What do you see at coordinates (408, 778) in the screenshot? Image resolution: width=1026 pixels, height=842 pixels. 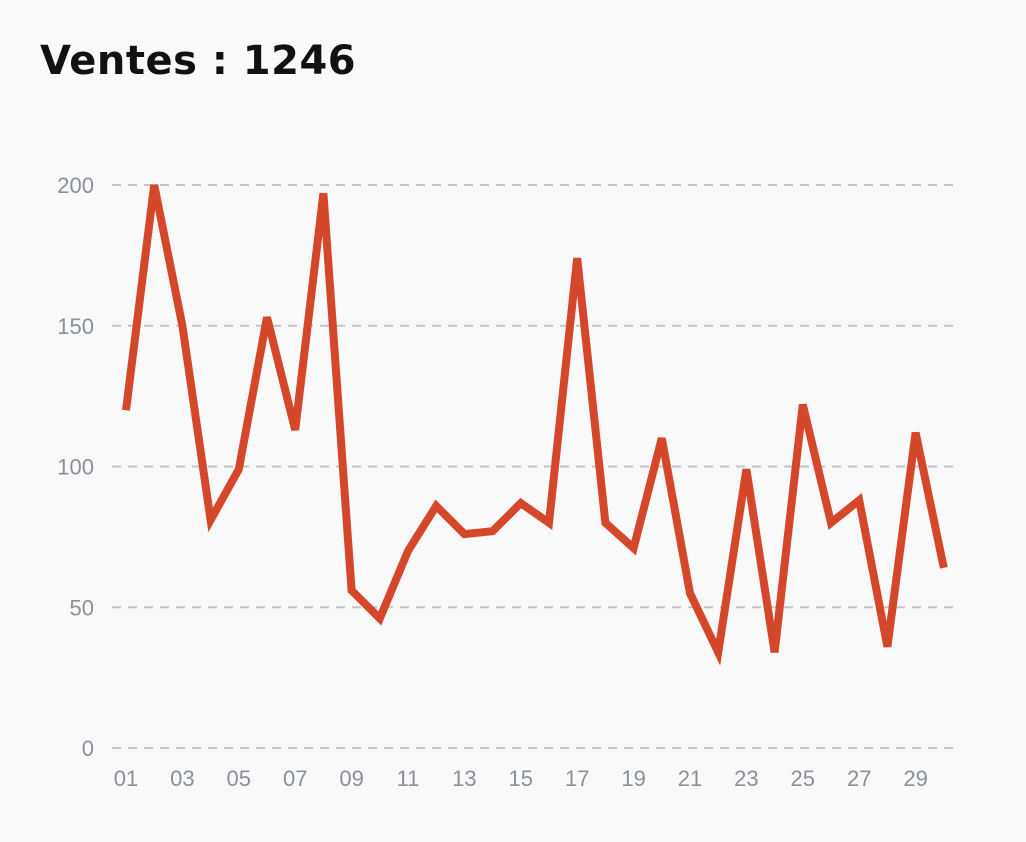 I see `x-tick-label: 11` at bounding box center [408, 778].